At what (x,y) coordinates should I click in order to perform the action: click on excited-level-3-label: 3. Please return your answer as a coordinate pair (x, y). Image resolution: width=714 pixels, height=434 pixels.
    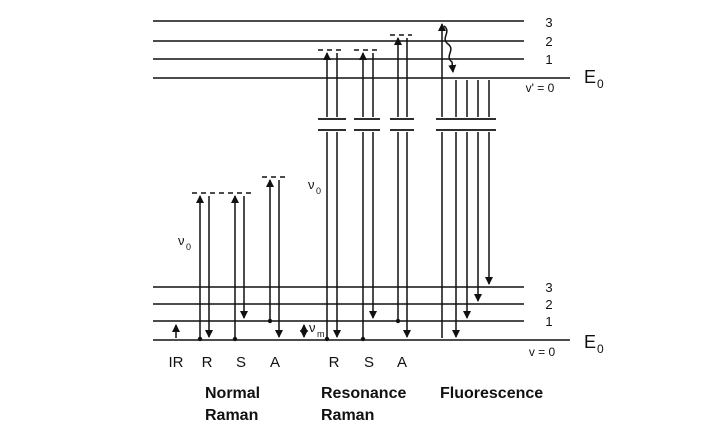
    Looking at the image, I should click on (548, 22).